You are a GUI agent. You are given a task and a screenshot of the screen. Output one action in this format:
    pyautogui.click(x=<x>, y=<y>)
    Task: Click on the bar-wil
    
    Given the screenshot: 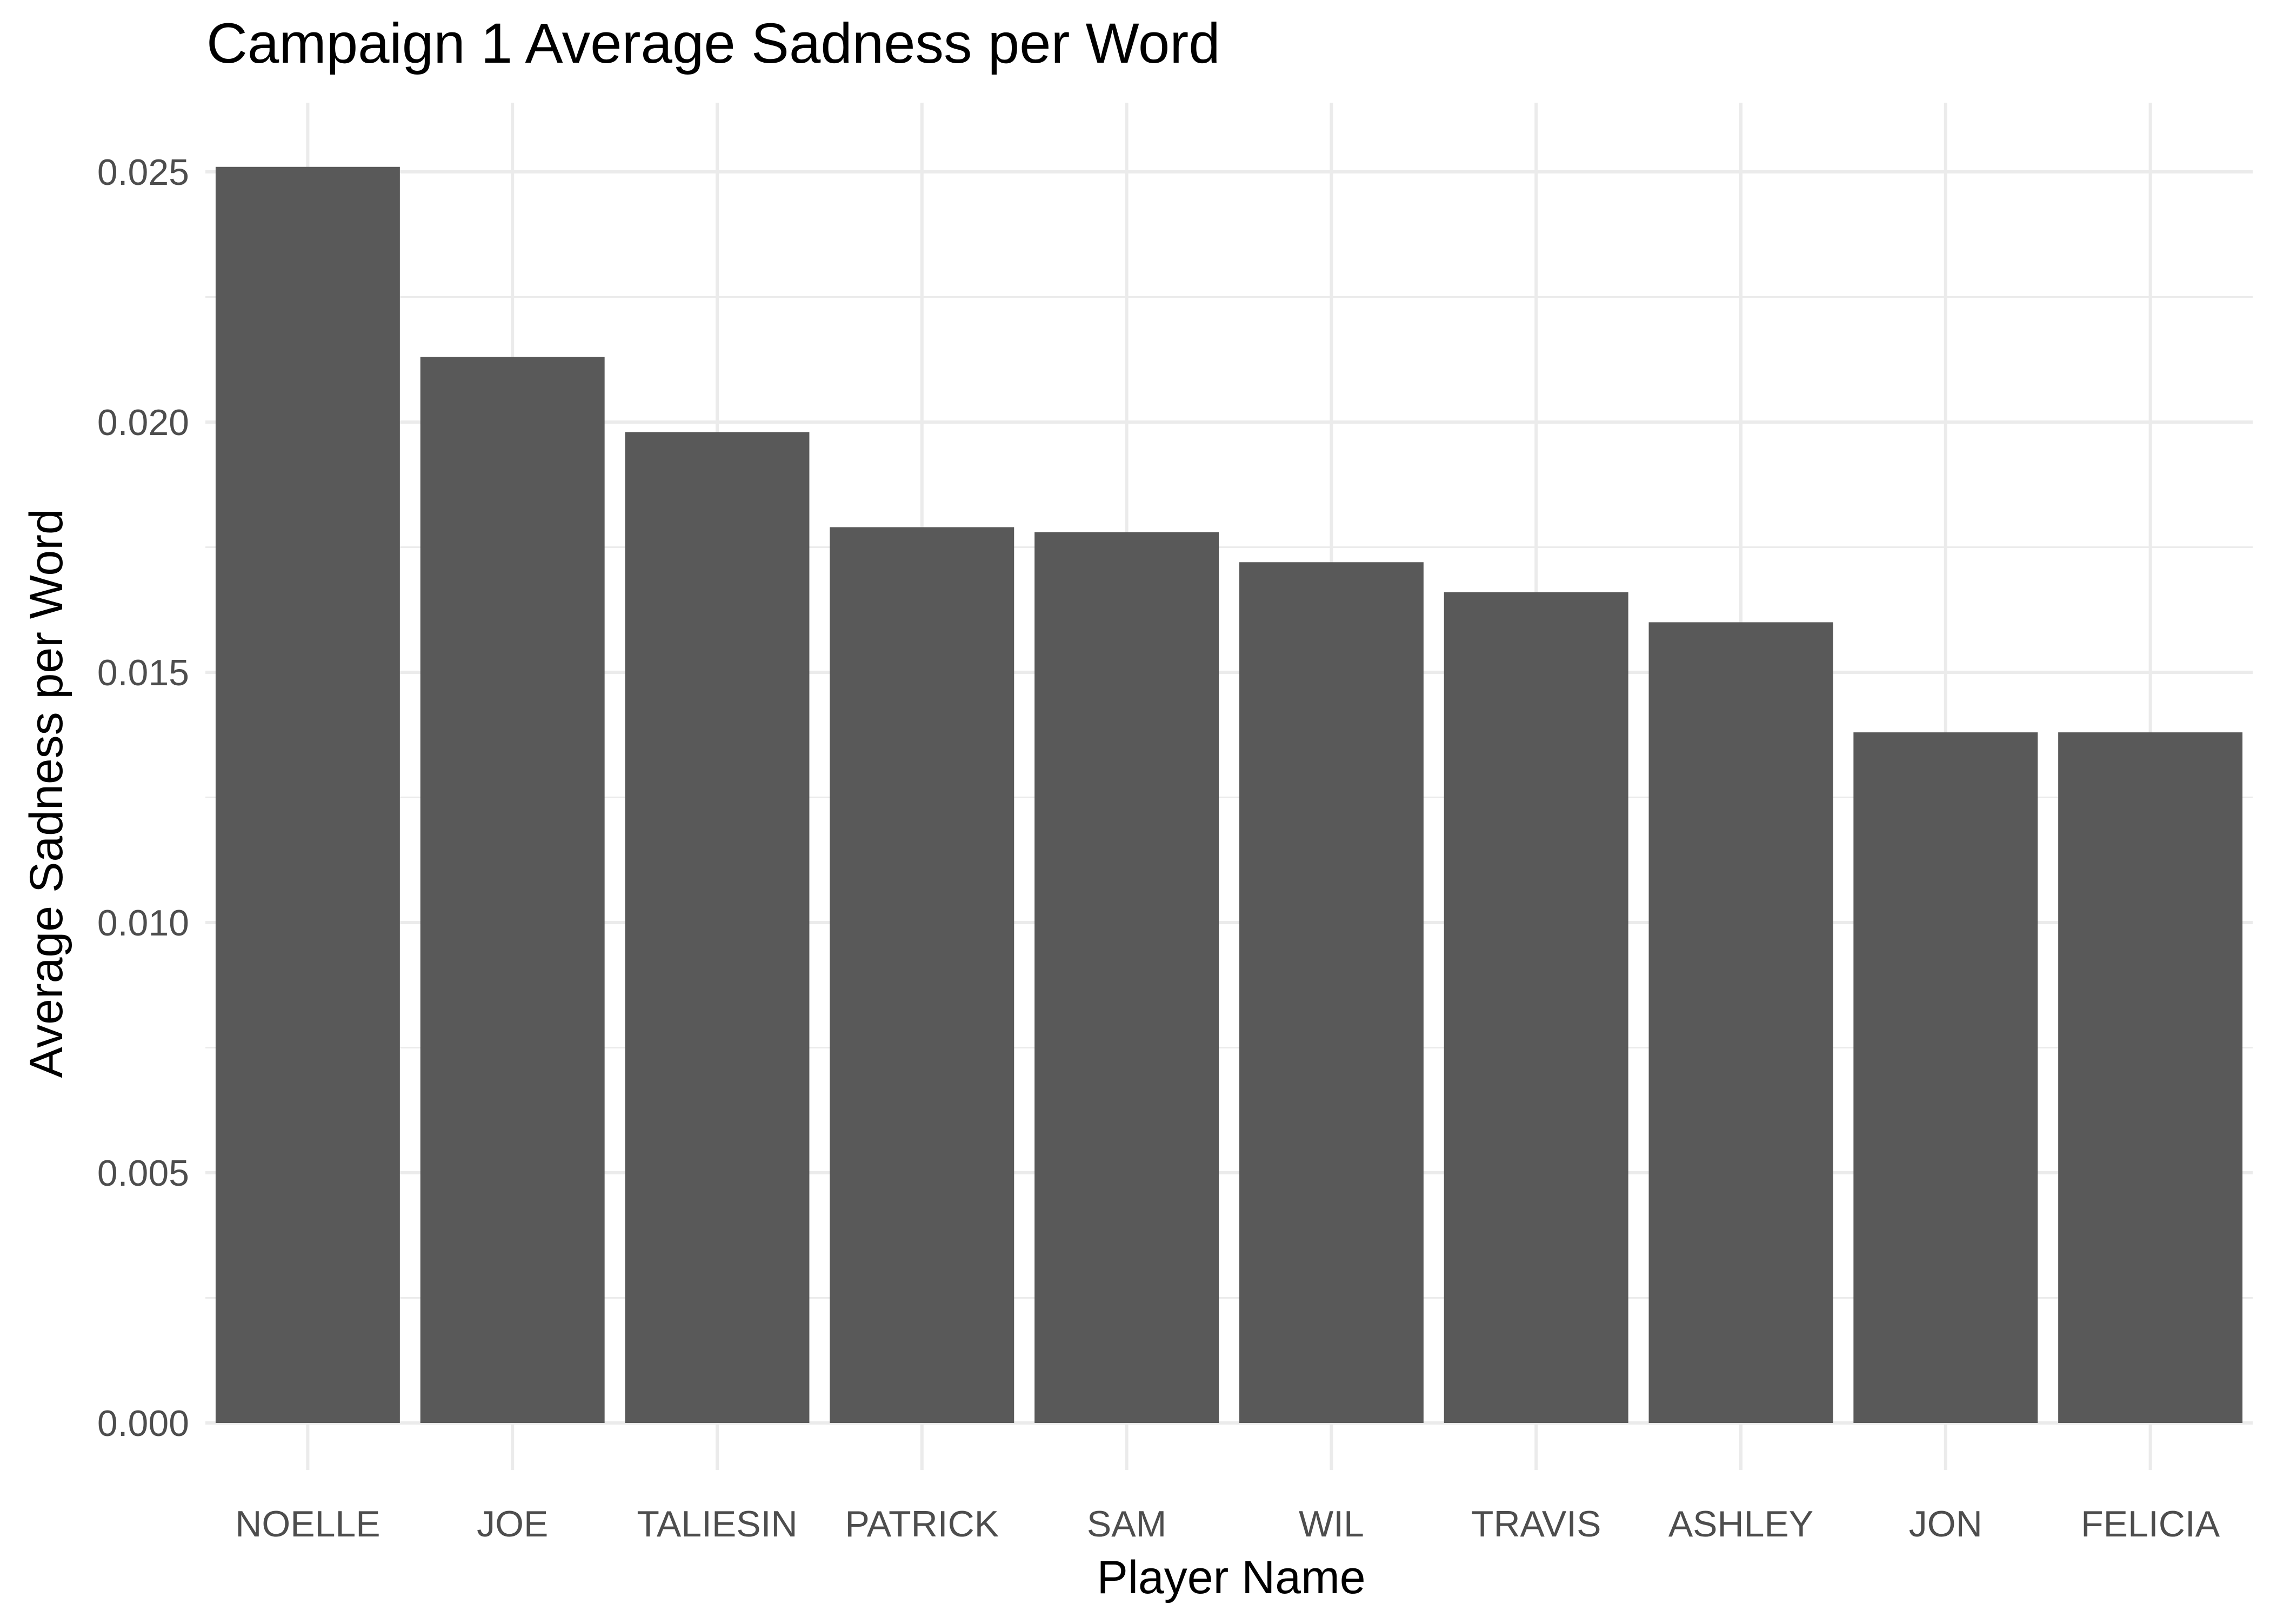 What is the action you would take?
    pyautogui.click(x=1331, y=993)
    